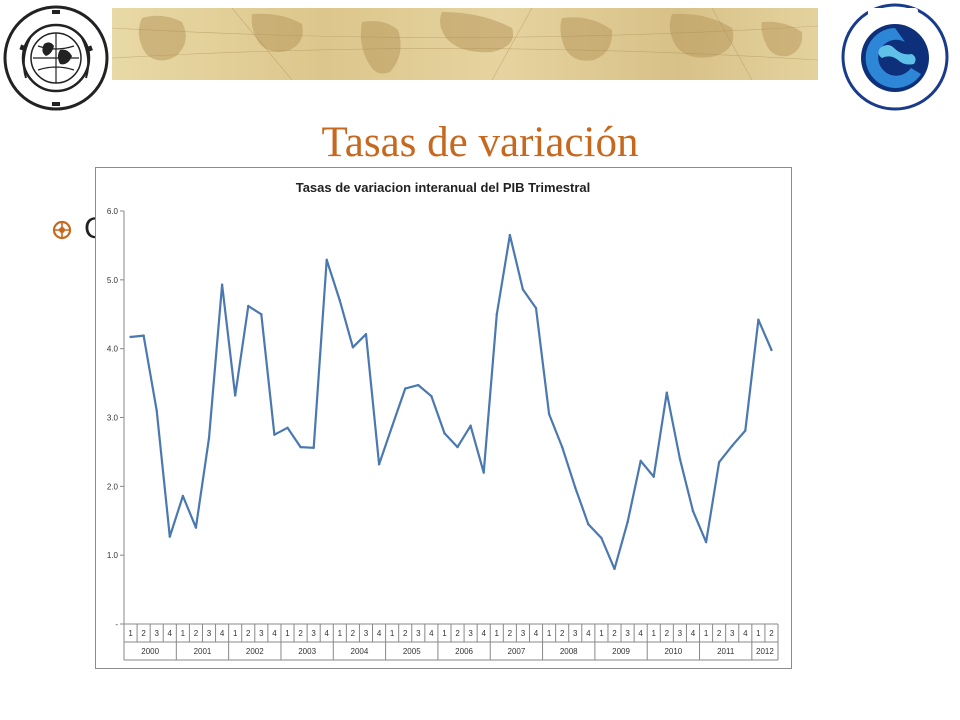 The height and width of the screenshot is (720, 960). I want to click on x-year-label: 2006, so click(464, 651).